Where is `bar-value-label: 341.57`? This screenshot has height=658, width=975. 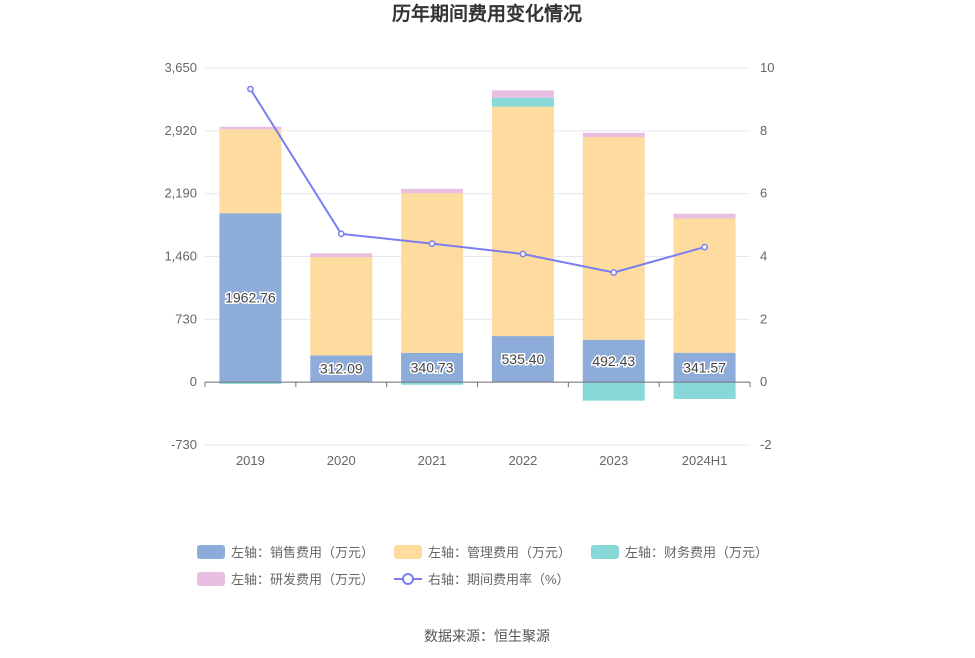
bar-value-label: 341.57 is located at coordinates (704, 367).